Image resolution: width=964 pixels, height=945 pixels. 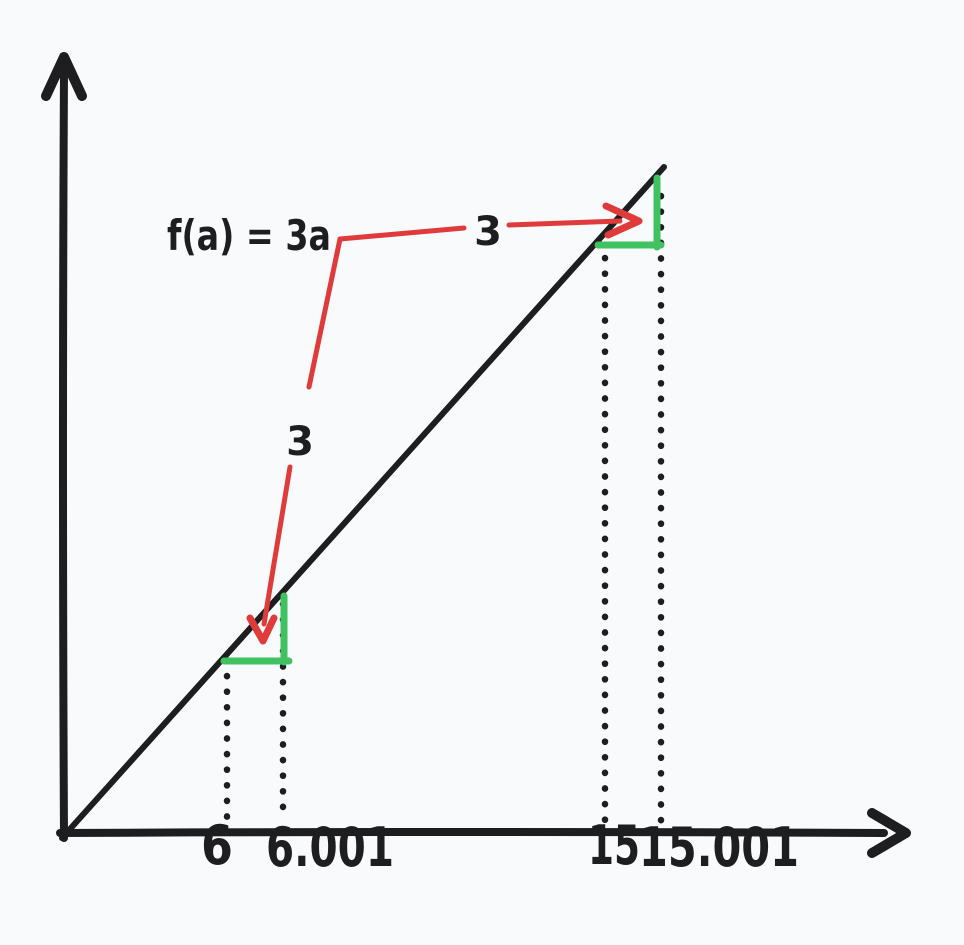 What do you see at coordinates (402, 233) in the screenshot?
I see `red-arrow-right-segment-a` at bounding box center [402, 233].